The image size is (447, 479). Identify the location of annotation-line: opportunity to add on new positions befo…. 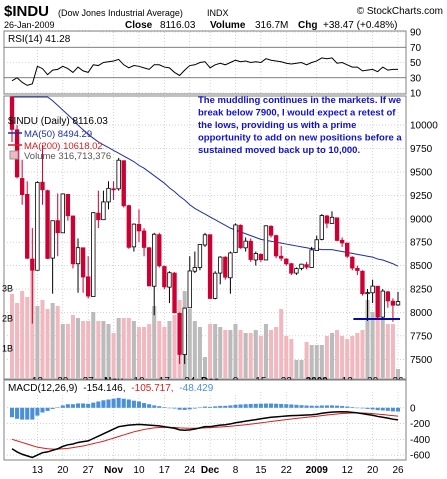
(300, 138).